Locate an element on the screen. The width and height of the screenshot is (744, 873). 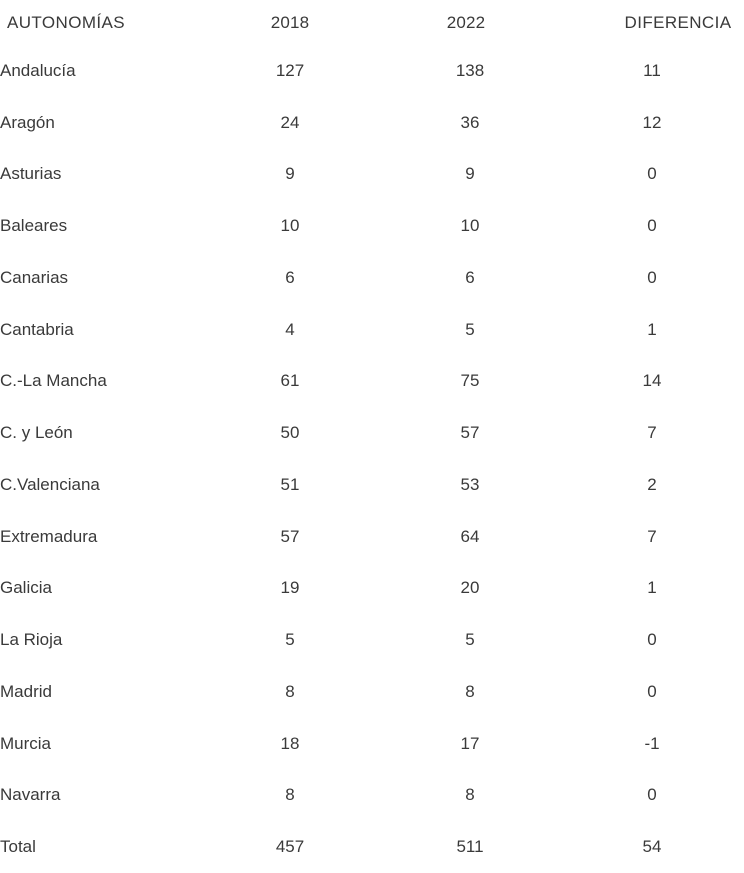
value-cell: 12 is located at coordinates (652, 122).